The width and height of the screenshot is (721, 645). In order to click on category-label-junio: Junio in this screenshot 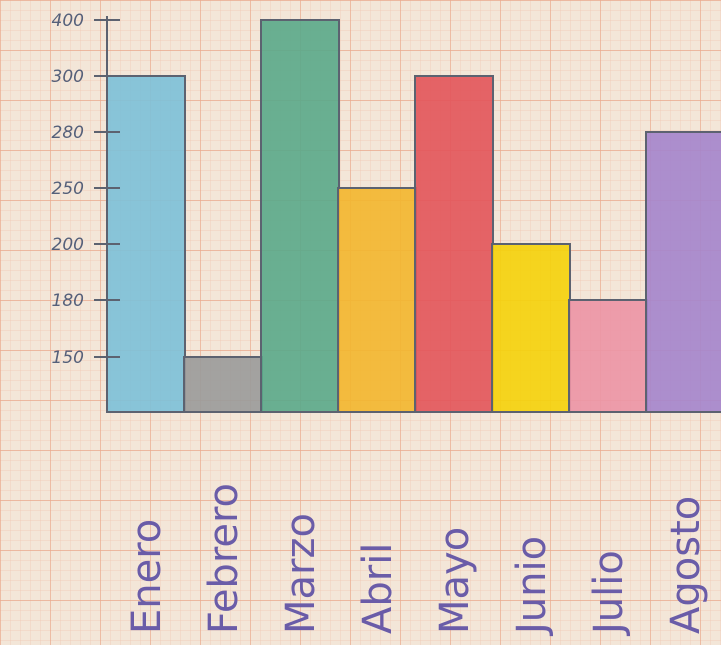, I will do `click(532, 586)`.